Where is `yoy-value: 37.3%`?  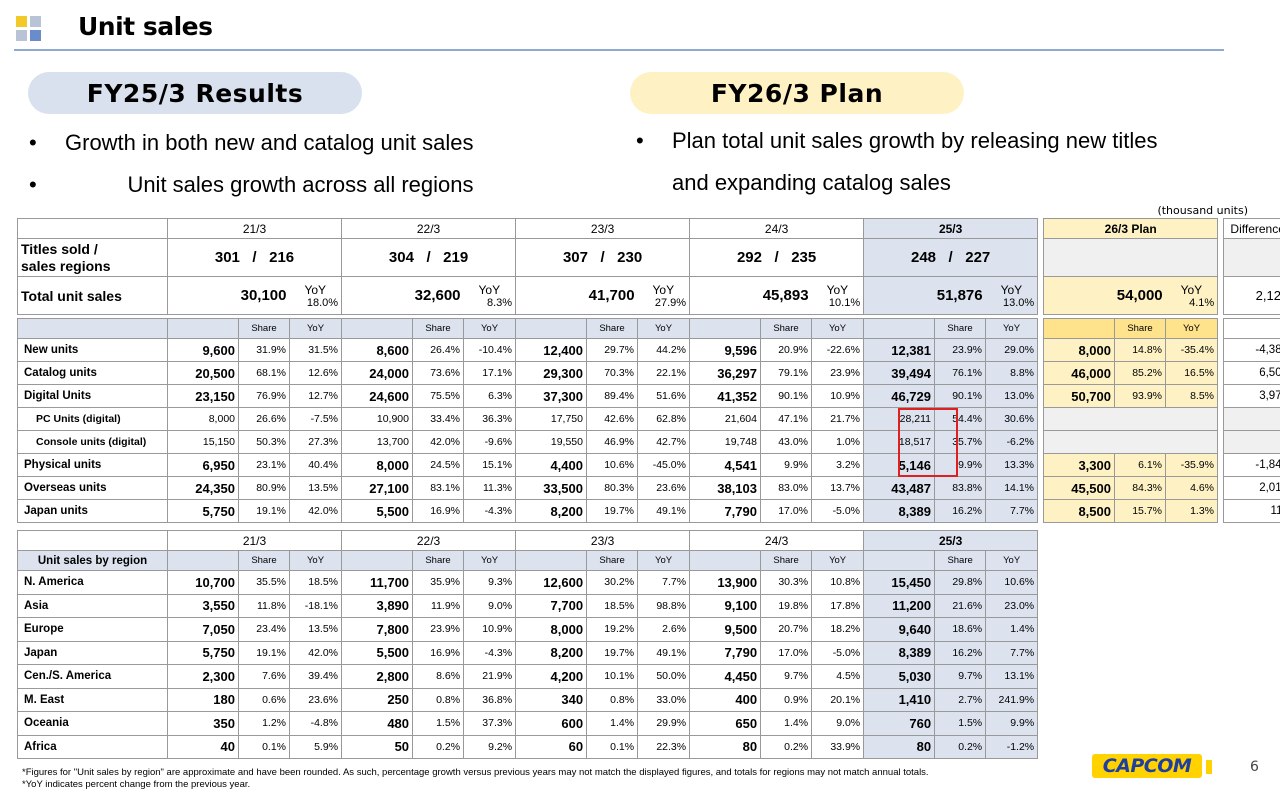
yoy-value: 37.3% is located at coordinates (490, 723).